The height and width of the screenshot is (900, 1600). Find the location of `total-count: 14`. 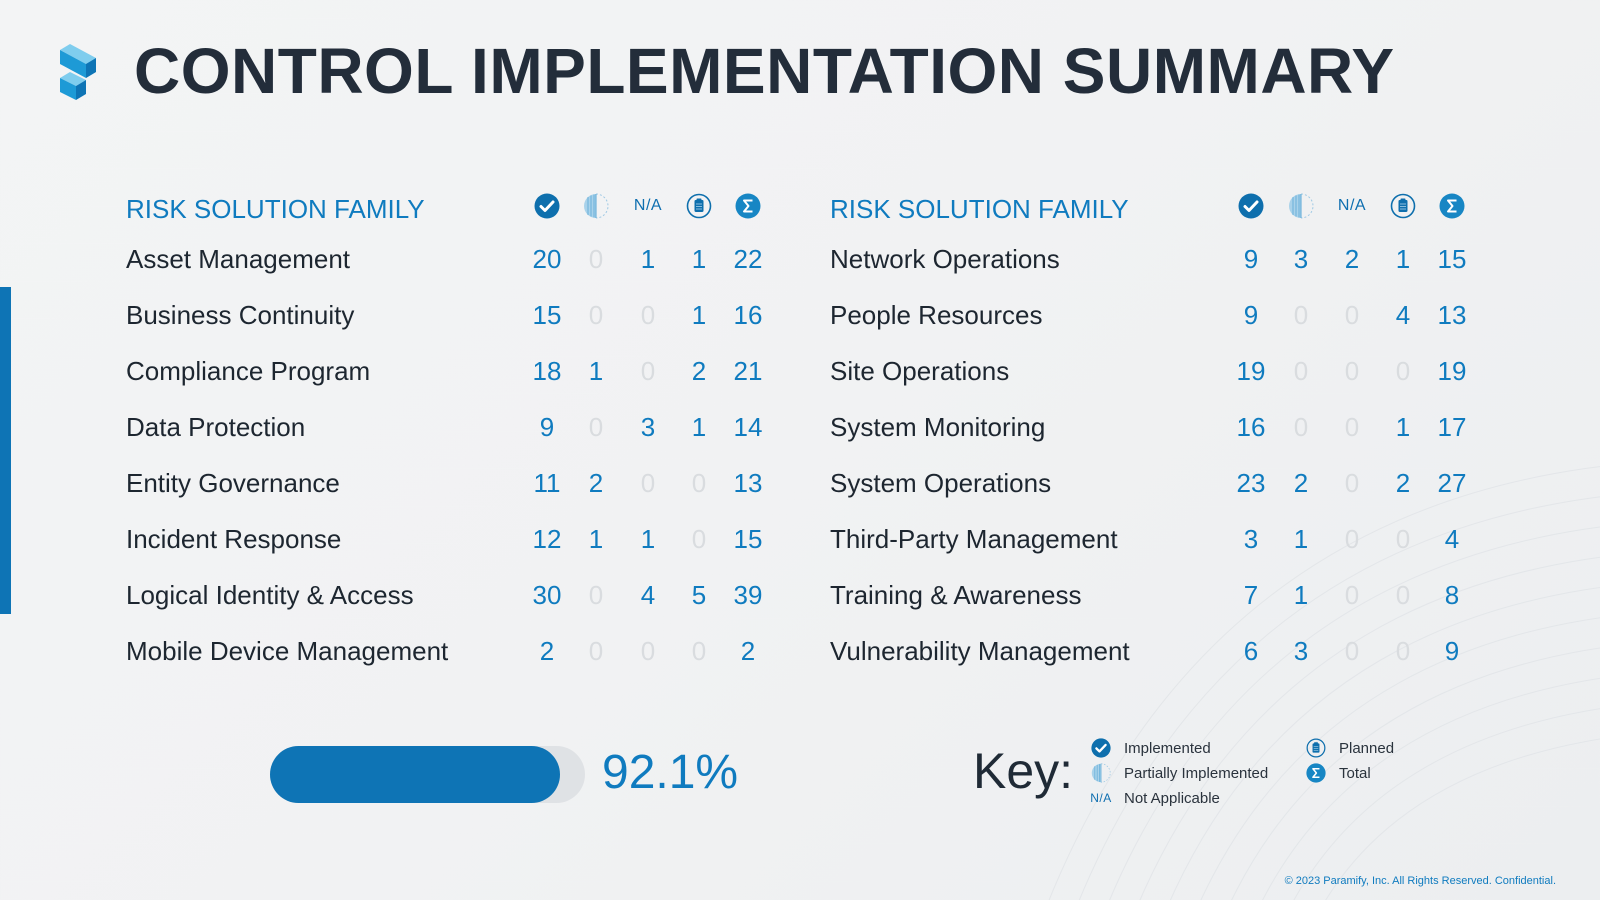

total-count: 14 is located at coordinates (748, 427).